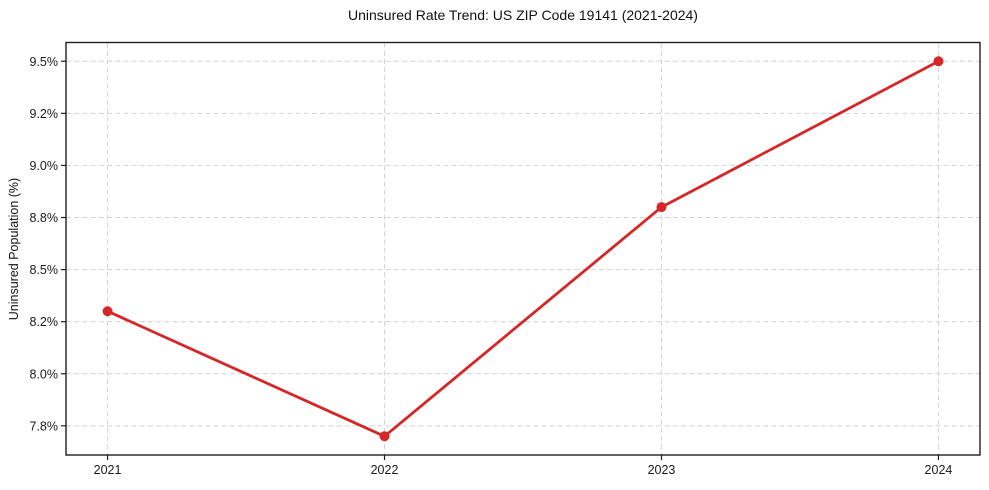 The image size is (989, 490). Describe the element at coordinates (44, 114) in the screenshot. I see `y-tick-label: 9.2%` at that location.